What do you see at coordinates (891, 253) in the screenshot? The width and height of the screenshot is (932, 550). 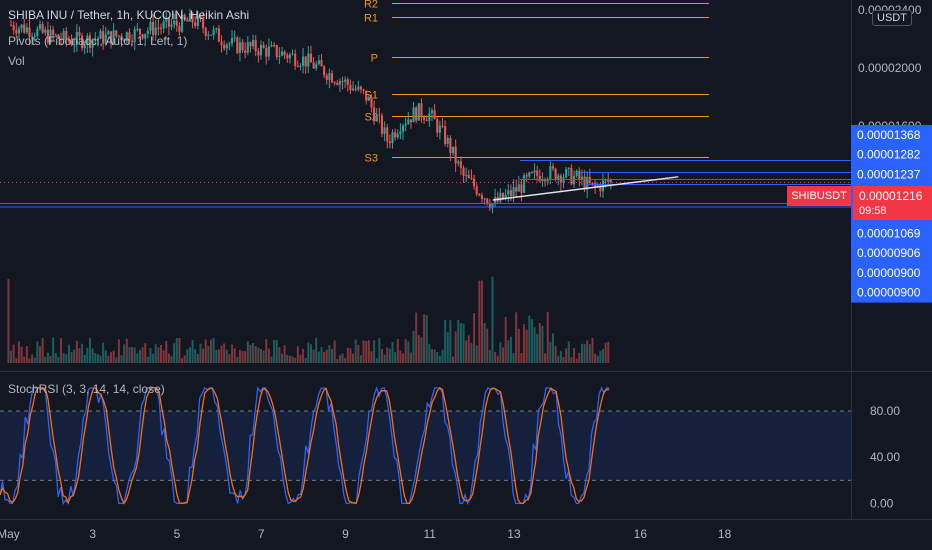 I see `level-price-box` at bounding box center [891, 253].